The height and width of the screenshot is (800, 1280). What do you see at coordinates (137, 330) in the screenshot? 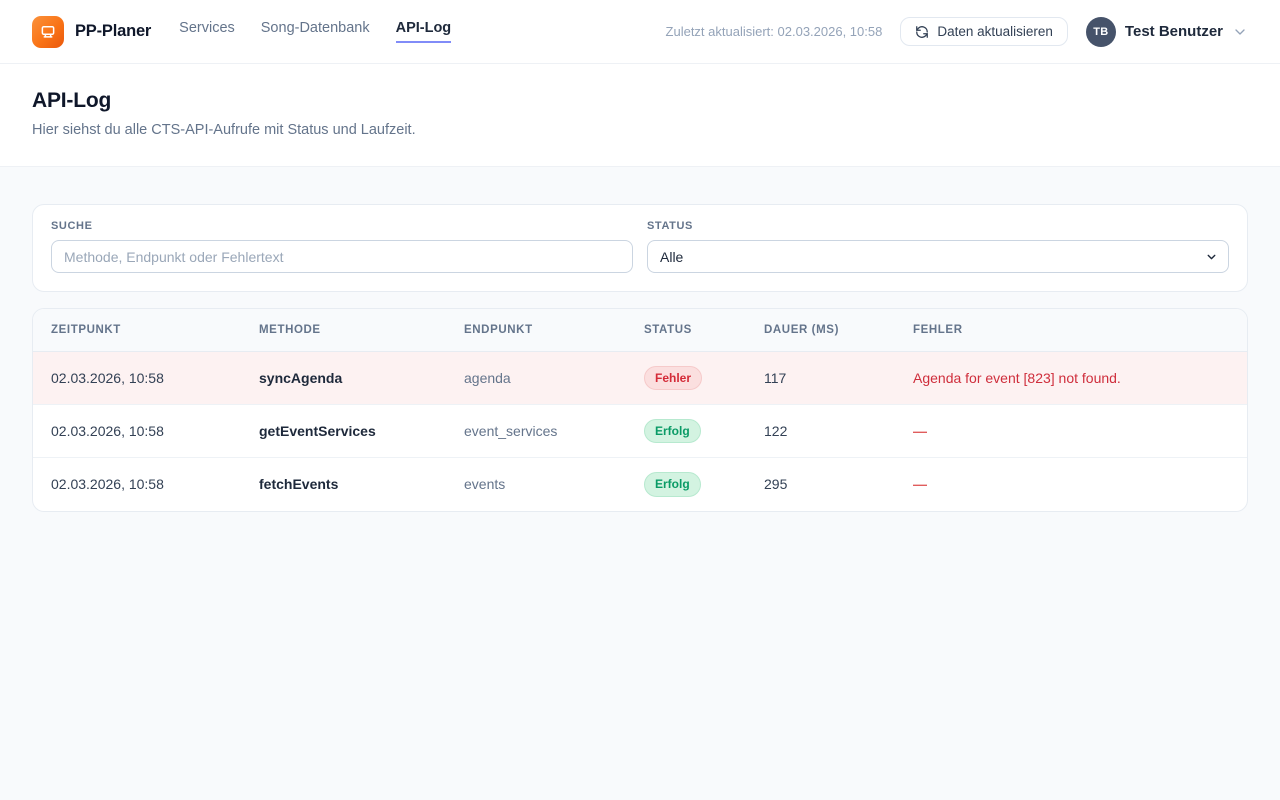
I see `column-header-zeitpunkt: ZEITPUNKT` at bounding box center [137, 330].